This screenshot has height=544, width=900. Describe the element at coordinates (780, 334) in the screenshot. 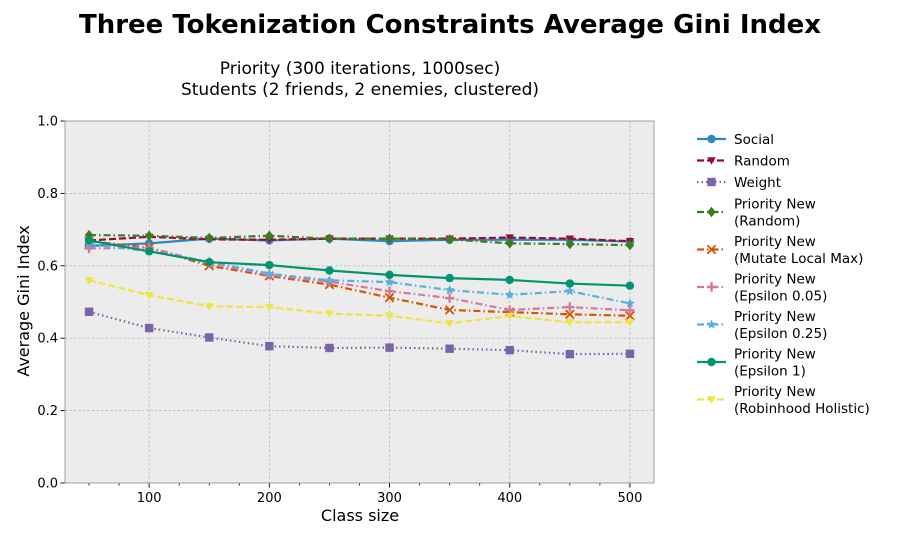

I see `legend-label: (Epsilon 0.25)` at that location.